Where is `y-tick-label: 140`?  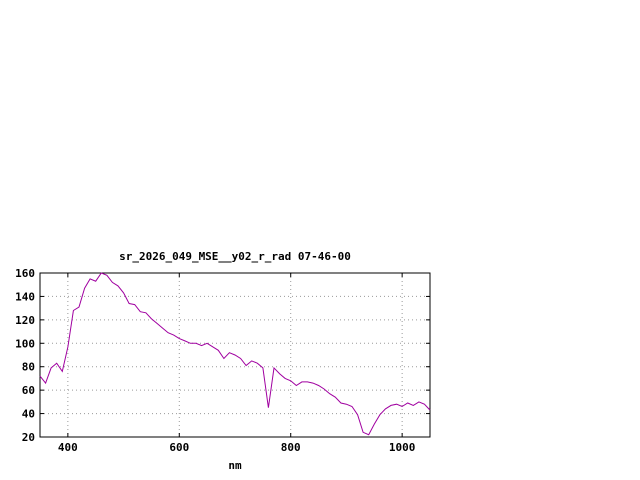
y-tick-label: 140 is located at coordinates (25, 296).